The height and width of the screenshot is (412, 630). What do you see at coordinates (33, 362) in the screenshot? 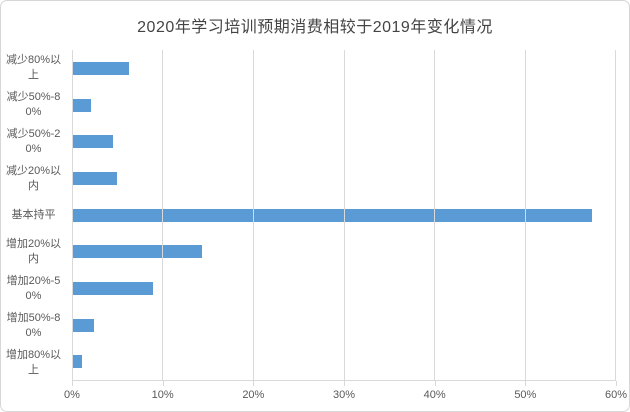
I see `y-axis-label: 增加80%以上` at bounding box center [33, 362].